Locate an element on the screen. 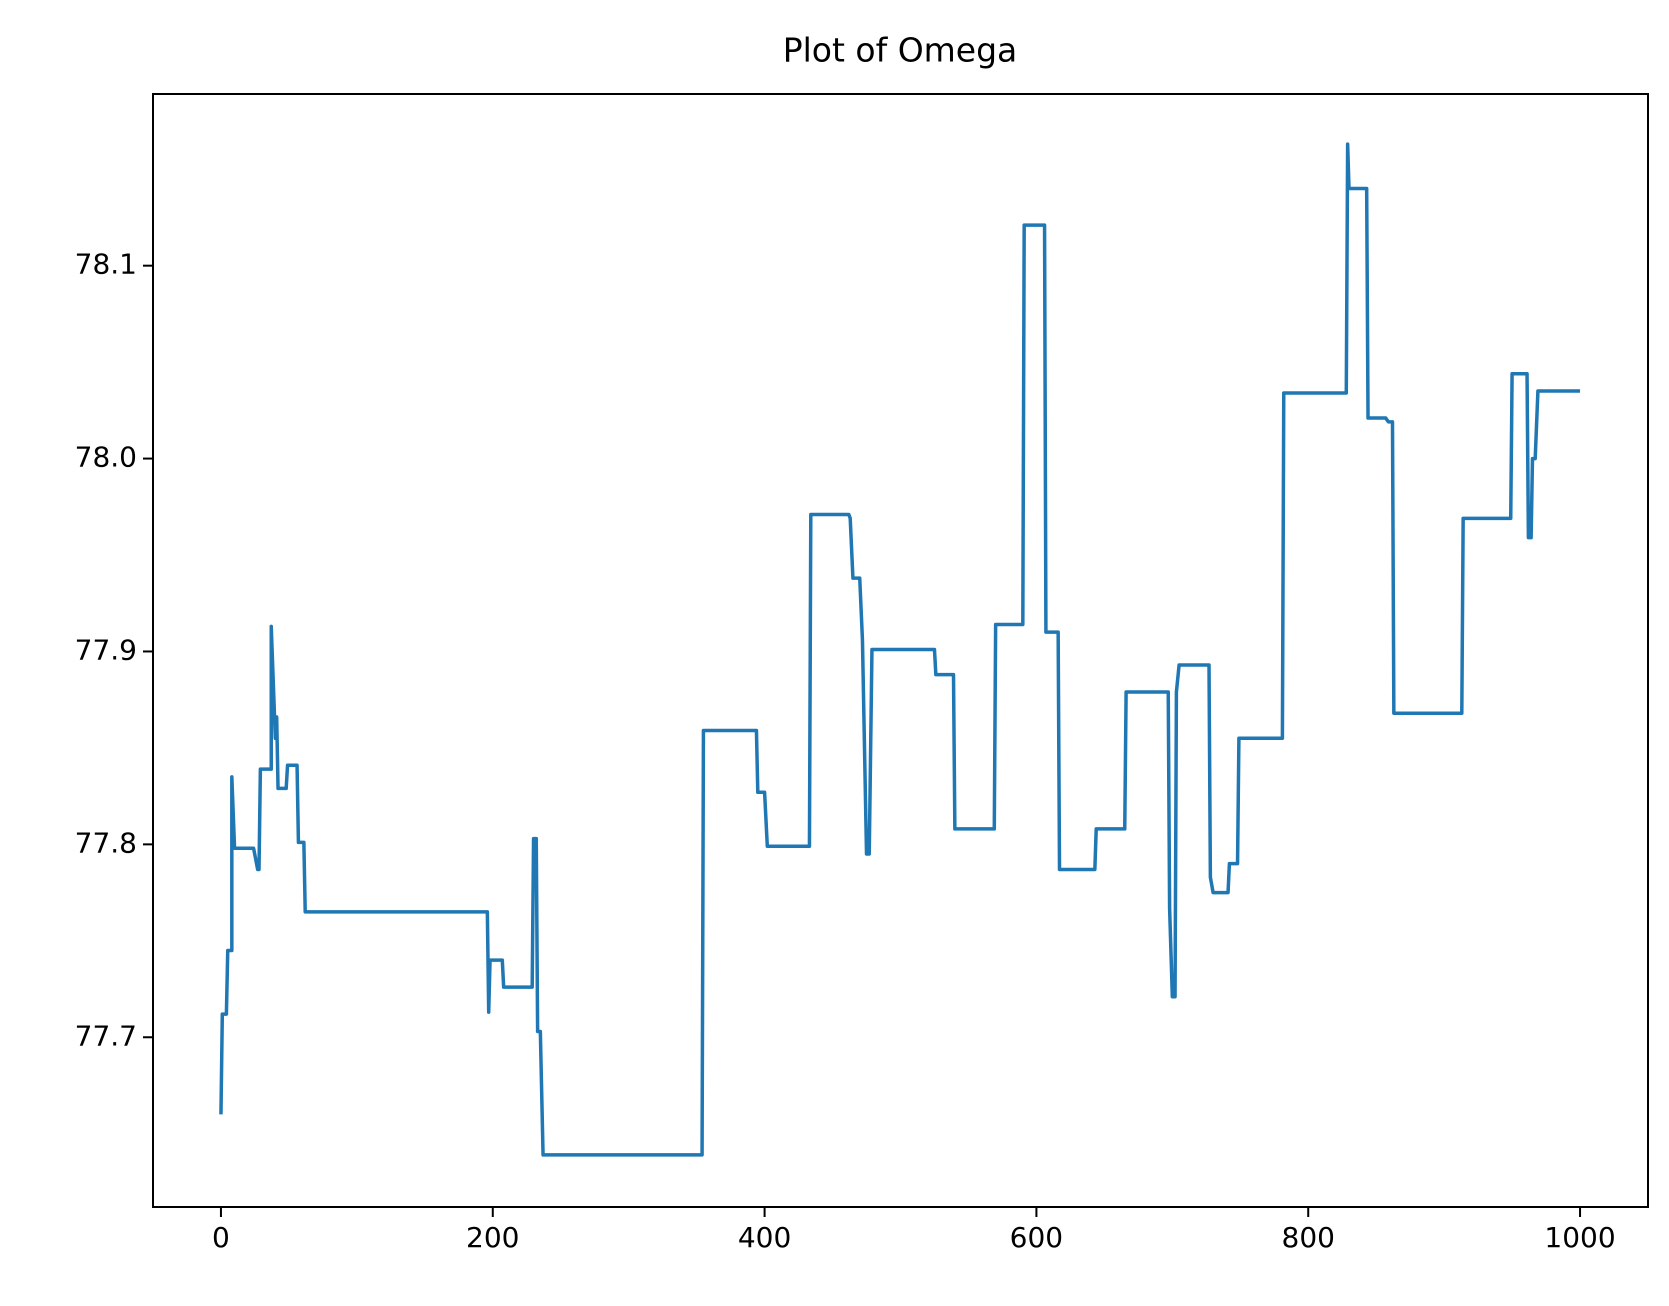 The height and width of the screenshot is (1306, 1669). x-tick-label: 0 is located at coordinates (221, 1237).